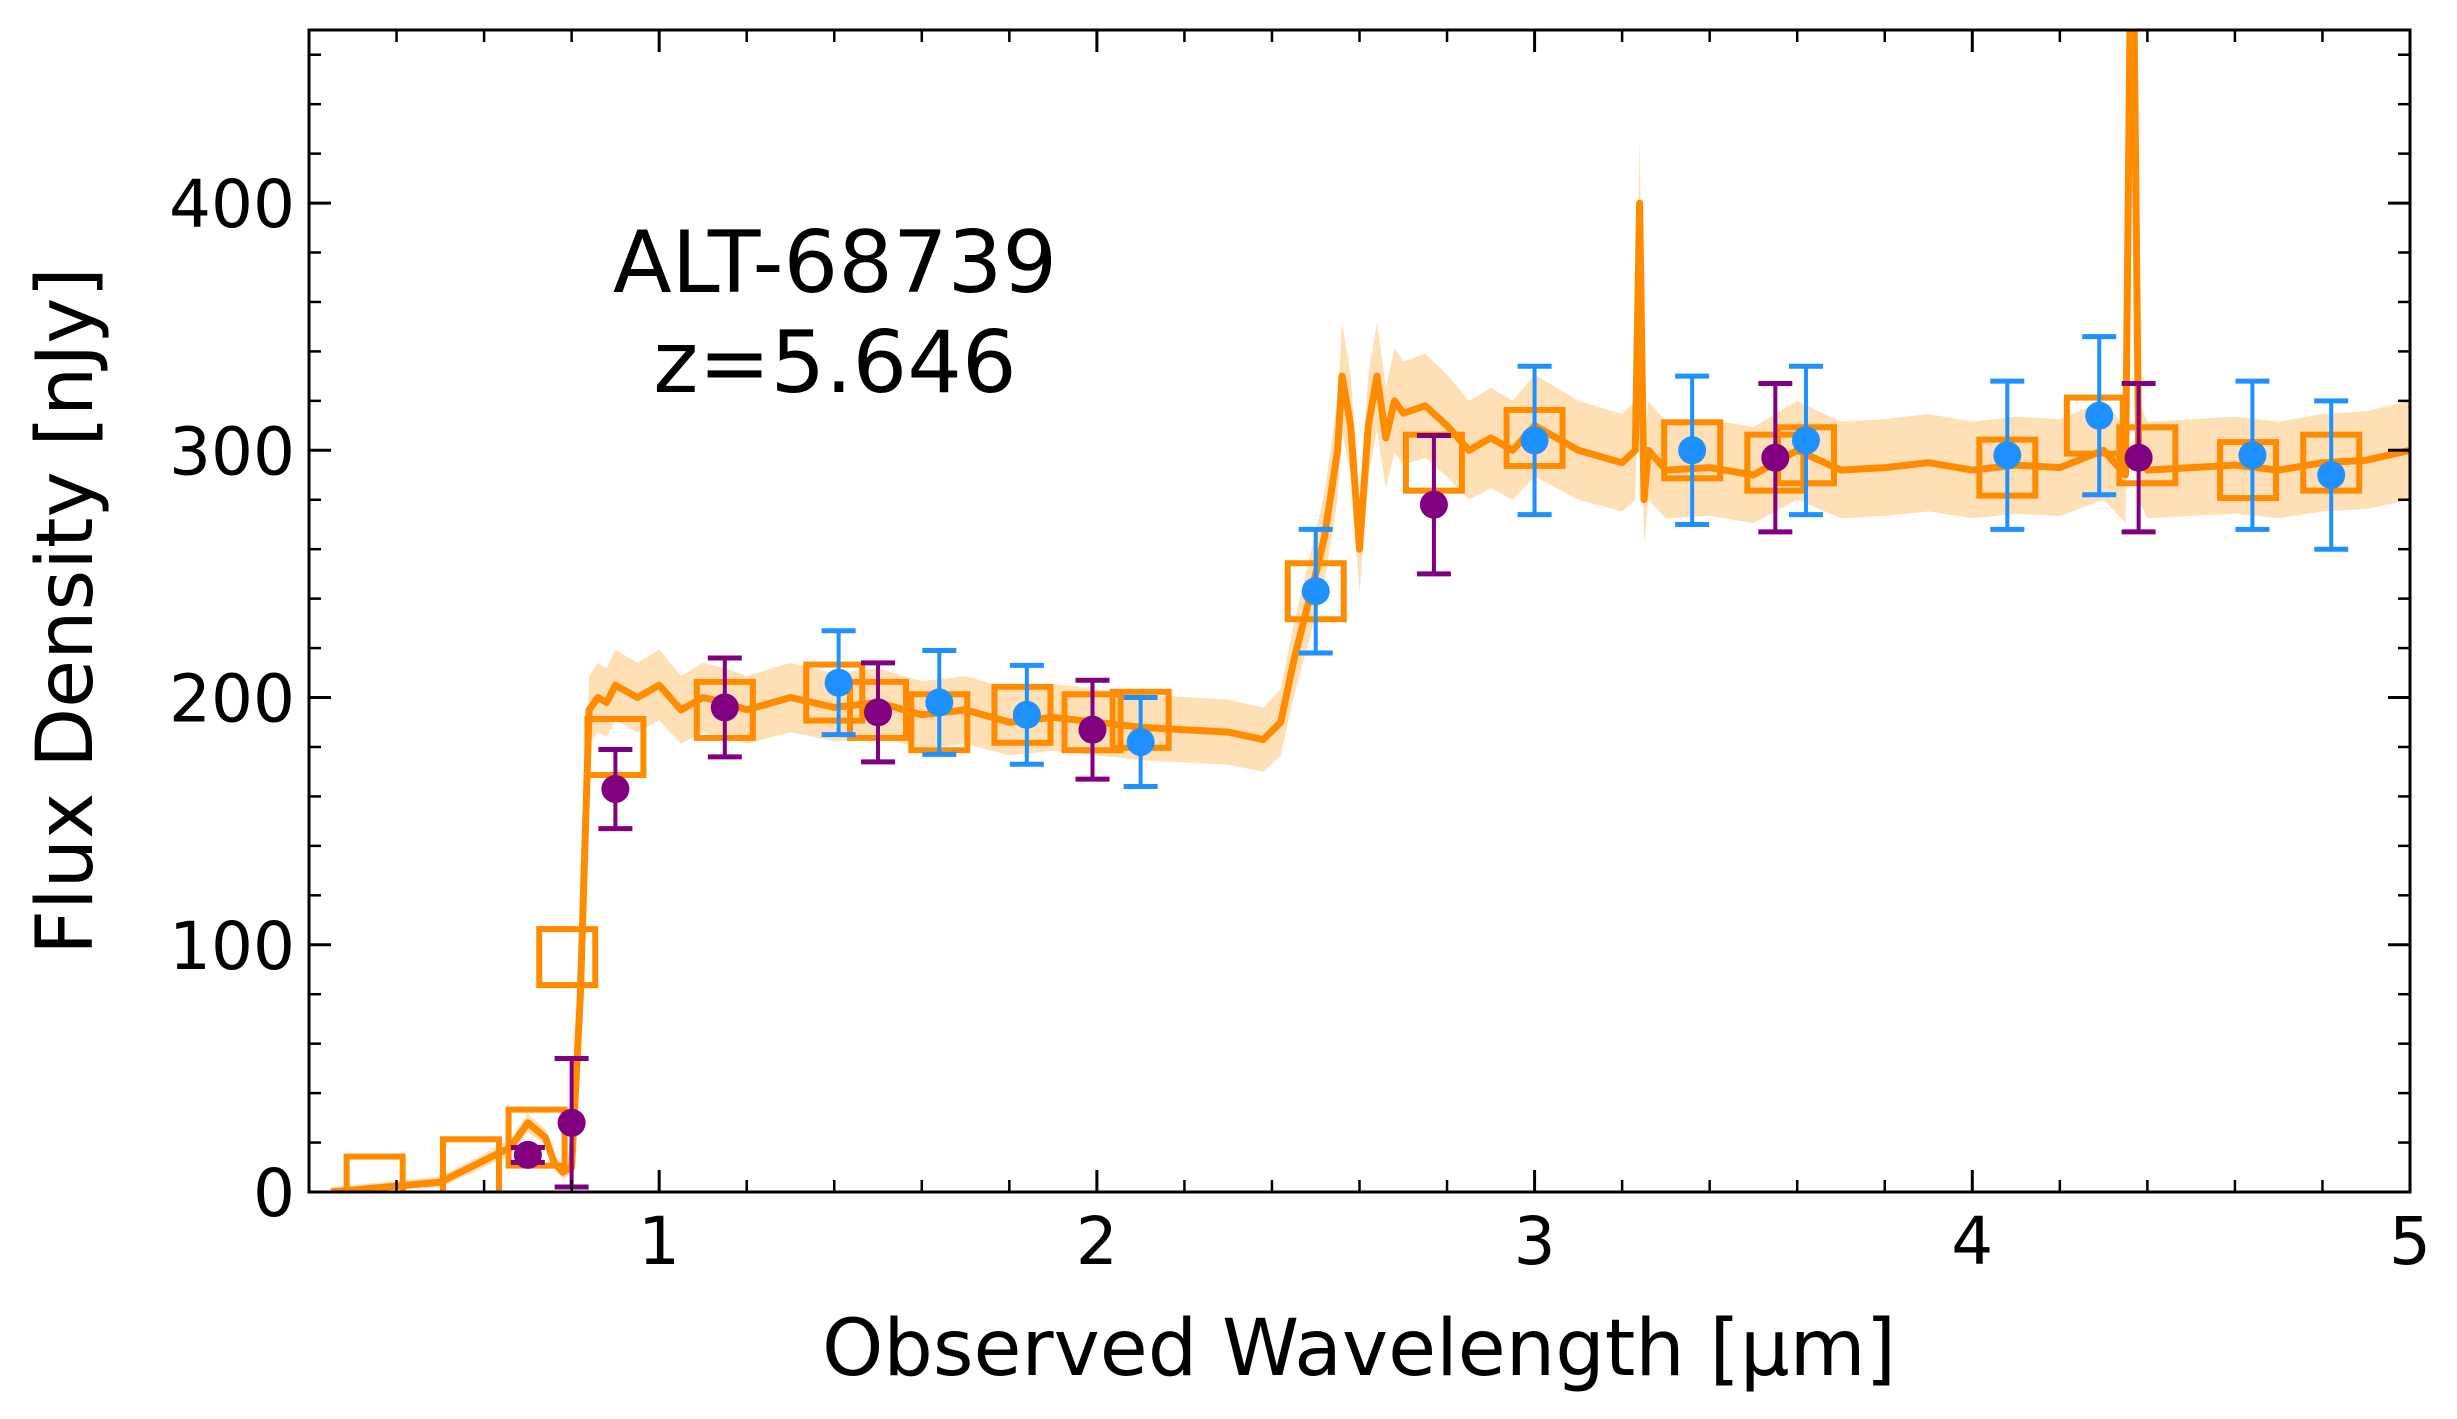 This screenshot has height=1419, width=2457. I want to click on annotation-redshift: z=5.646, so click(834, 363).